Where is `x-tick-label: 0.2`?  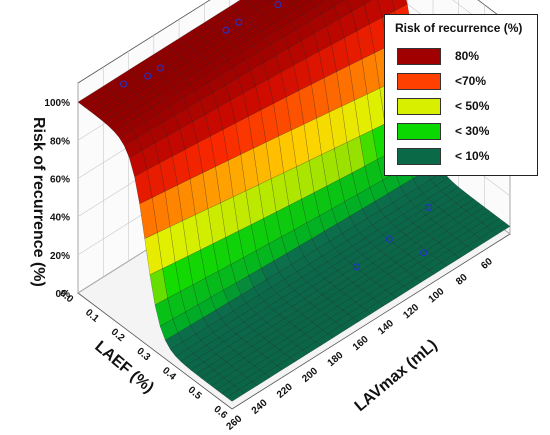
x-tick-label: 0.2 is located at coordinates (118, 336).